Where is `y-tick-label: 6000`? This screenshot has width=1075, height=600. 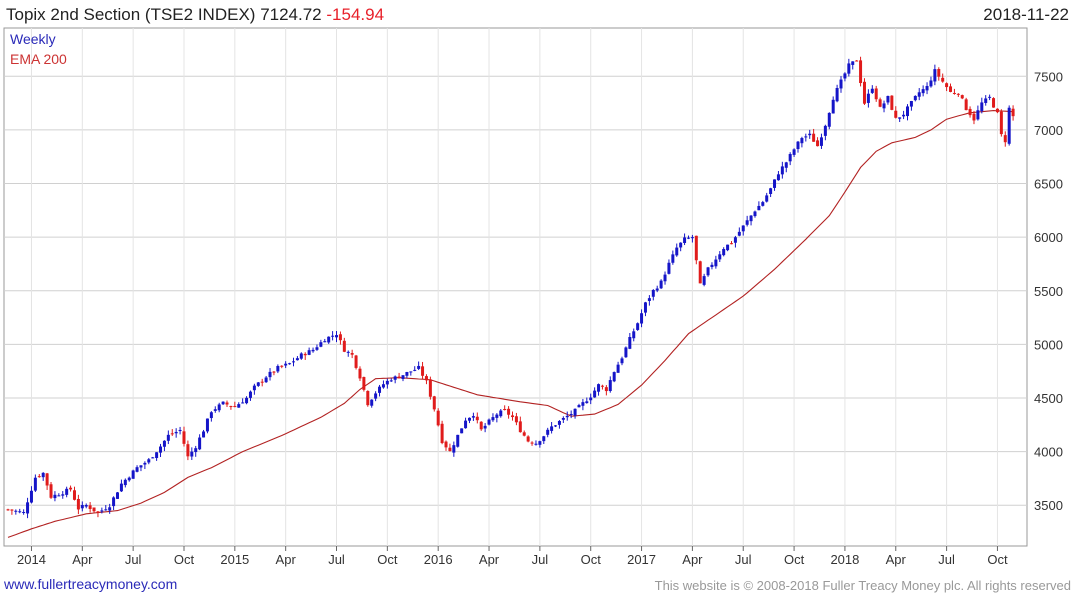
y-tick-label: 6000 is located at coordinates (1048, 237).